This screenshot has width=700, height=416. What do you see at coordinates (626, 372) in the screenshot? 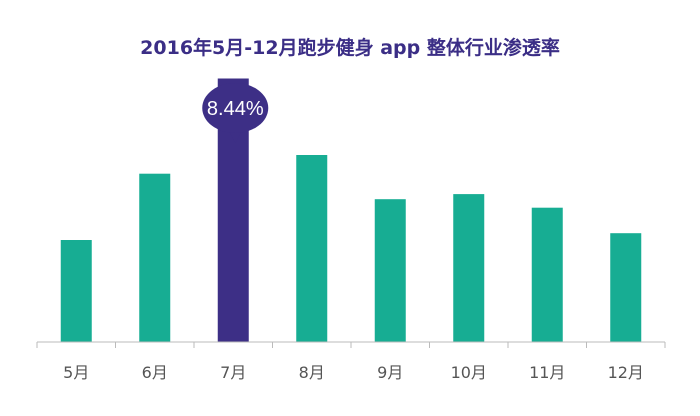
I see `x-tick-label: 12月` at bounding box center [626, 372].